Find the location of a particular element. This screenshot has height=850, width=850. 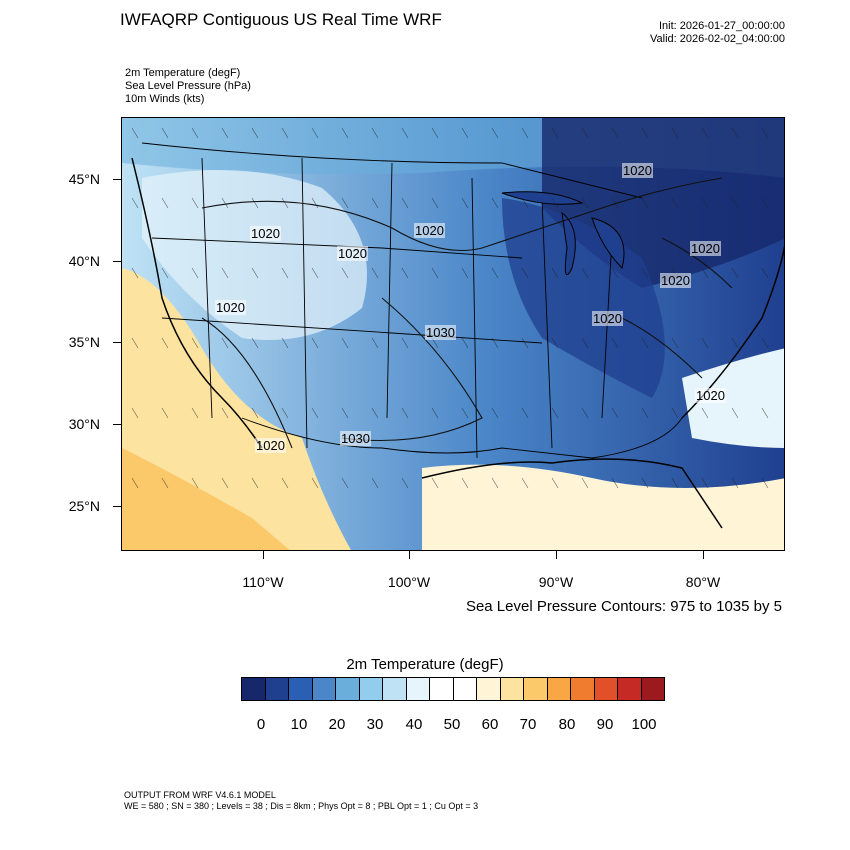

colorbar-label: 0 is located at coordinates (261, 724).